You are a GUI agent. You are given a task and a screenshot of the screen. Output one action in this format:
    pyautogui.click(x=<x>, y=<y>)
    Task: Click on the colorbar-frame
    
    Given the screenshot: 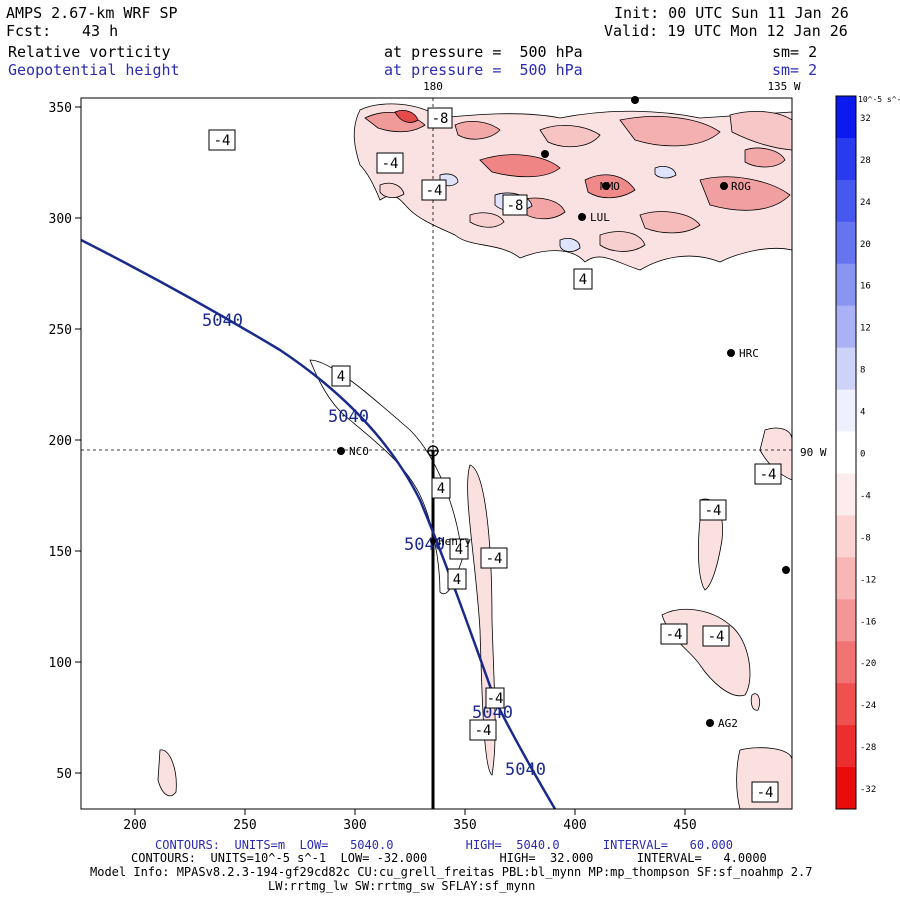 What is the action you would take?
    pyautogui.click(x=846, y=452)
    